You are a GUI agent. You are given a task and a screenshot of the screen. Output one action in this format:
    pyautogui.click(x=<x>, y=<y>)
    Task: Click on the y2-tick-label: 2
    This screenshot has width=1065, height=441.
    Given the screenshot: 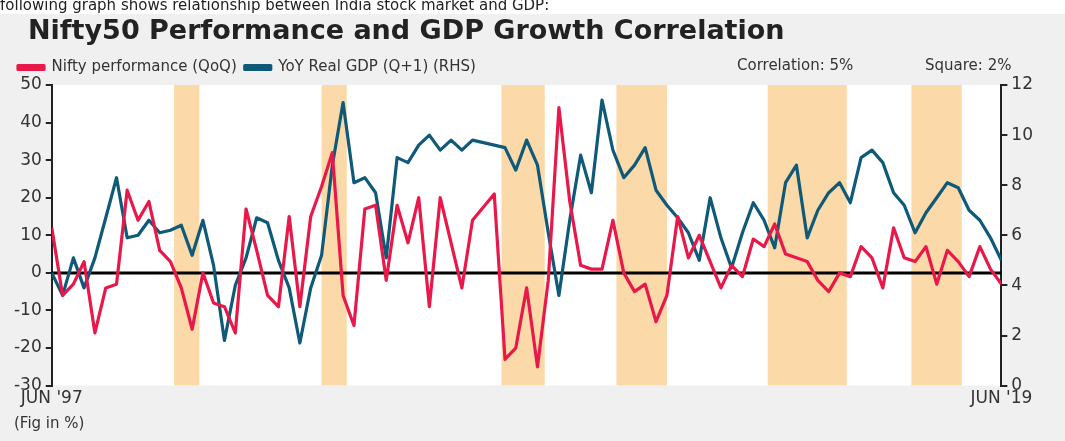 What is the action you would take?
    pyautogui.click(x=1017, y=333)
    